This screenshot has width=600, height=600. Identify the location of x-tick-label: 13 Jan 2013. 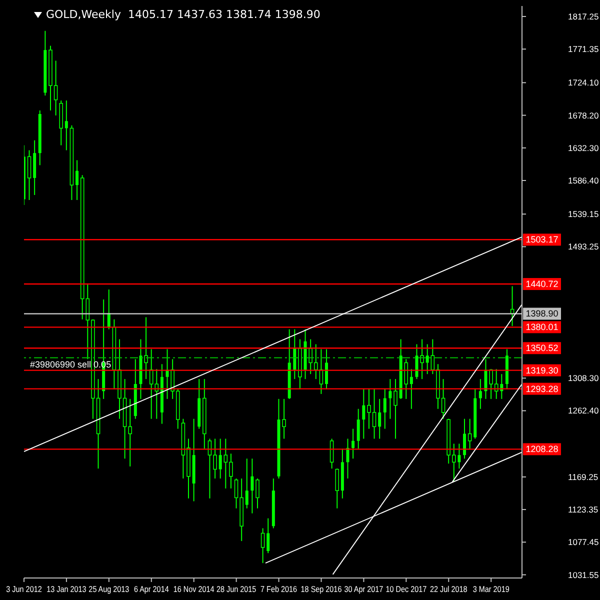
(66, 589).